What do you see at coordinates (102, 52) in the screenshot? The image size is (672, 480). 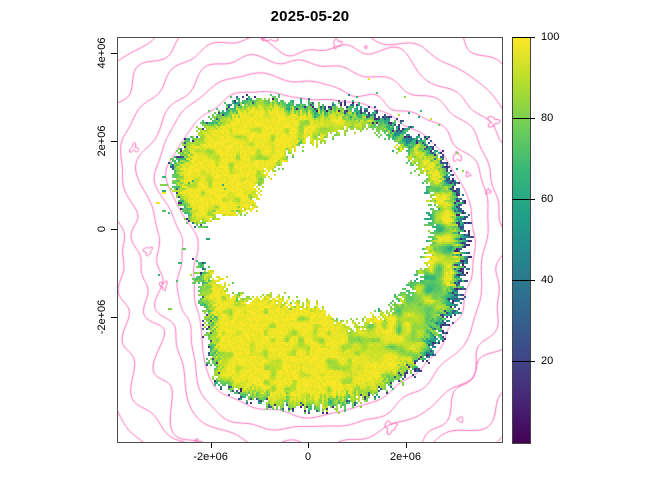 I see `y-tick-label: 4e+06` at bounding box center [102, 52].